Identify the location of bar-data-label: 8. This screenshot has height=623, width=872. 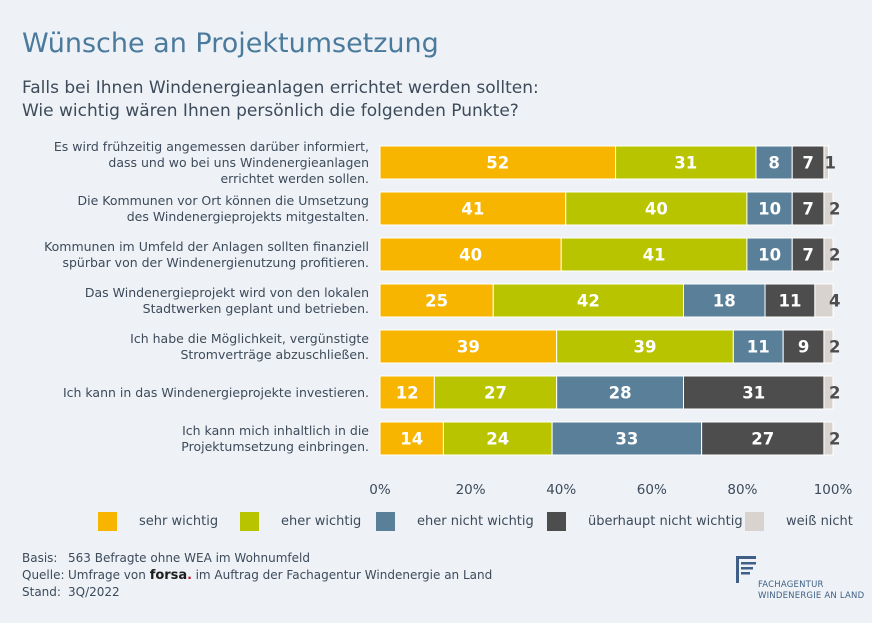
(773, 163).